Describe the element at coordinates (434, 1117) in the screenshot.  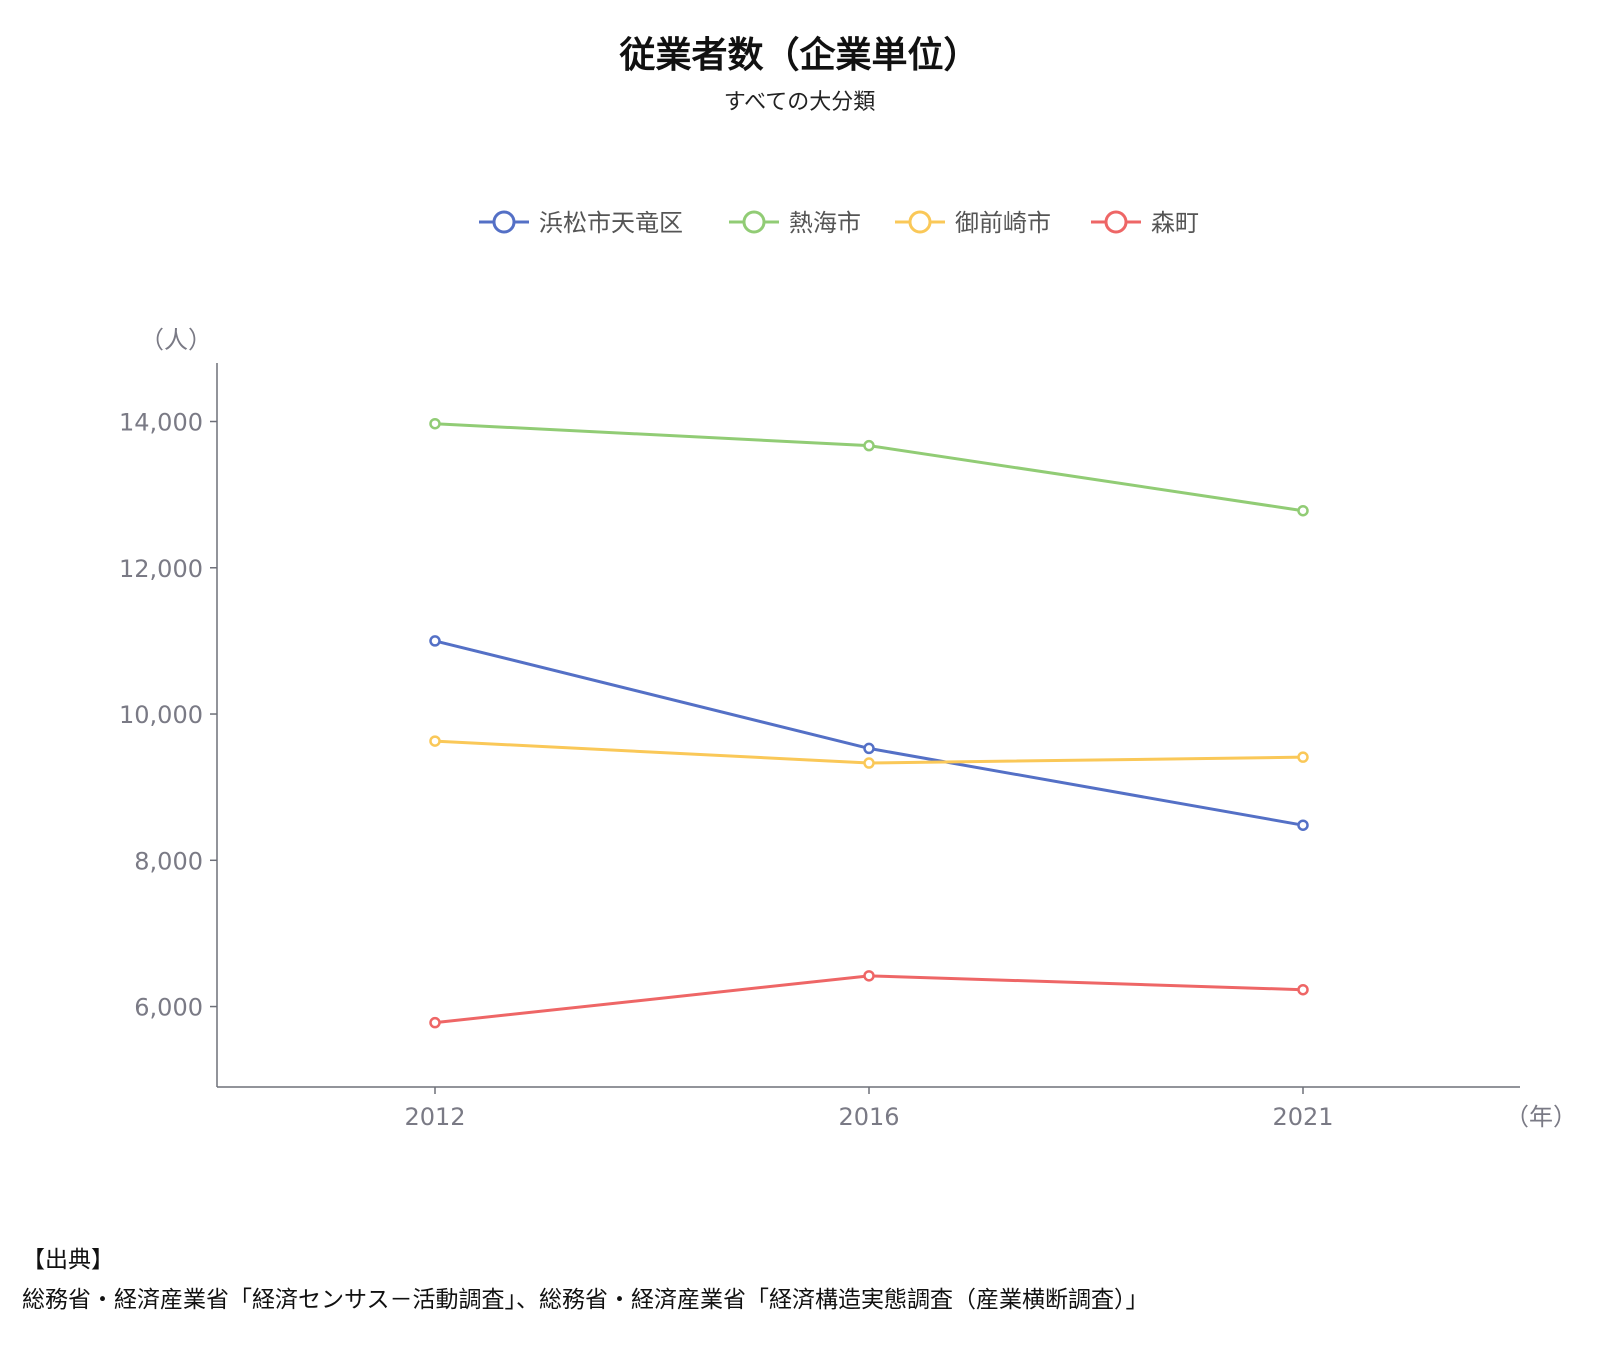
I see `x-tick-label: 2012` at that location.